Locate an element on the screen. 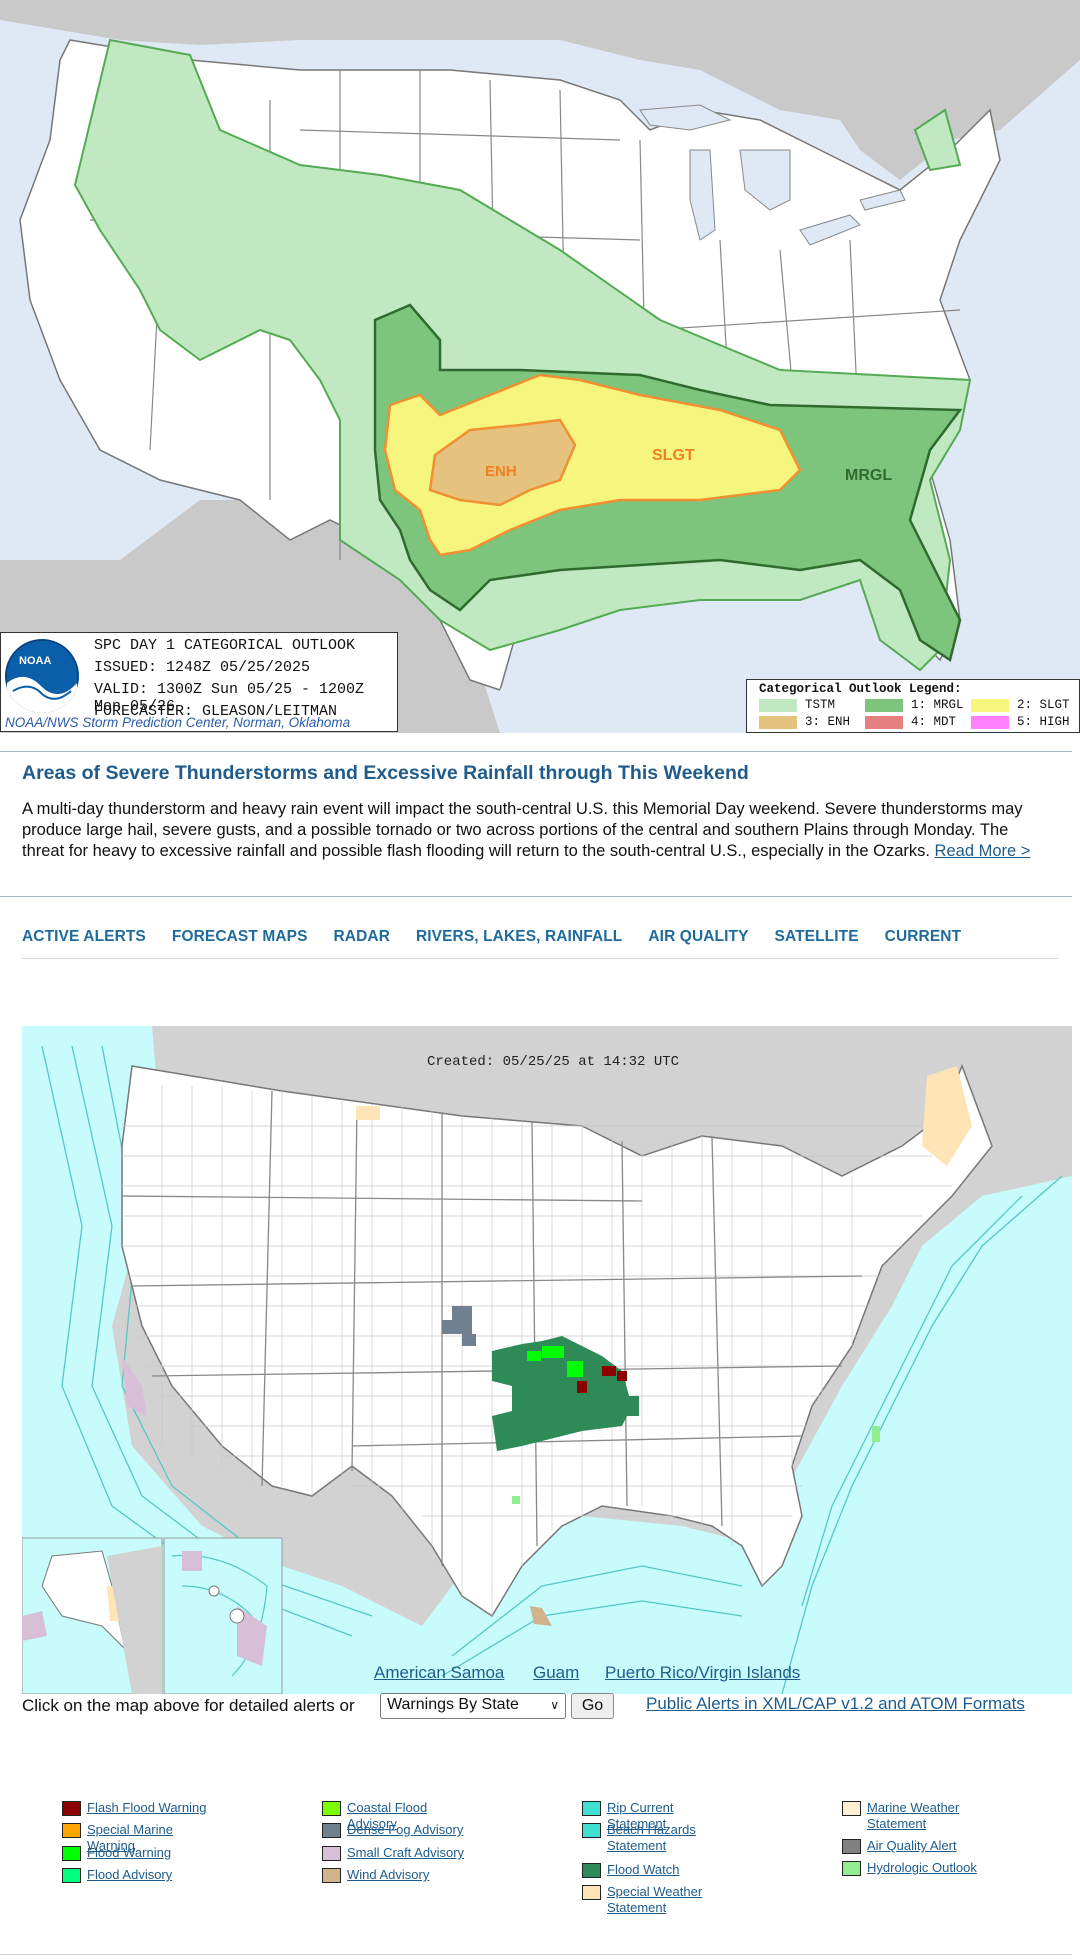 The height and width of the screenshot is (1960, 1080). link-puerto-rico-virgin-islands: Puerto Rico/Virgin Islands is located at coordinates (703, 1672).